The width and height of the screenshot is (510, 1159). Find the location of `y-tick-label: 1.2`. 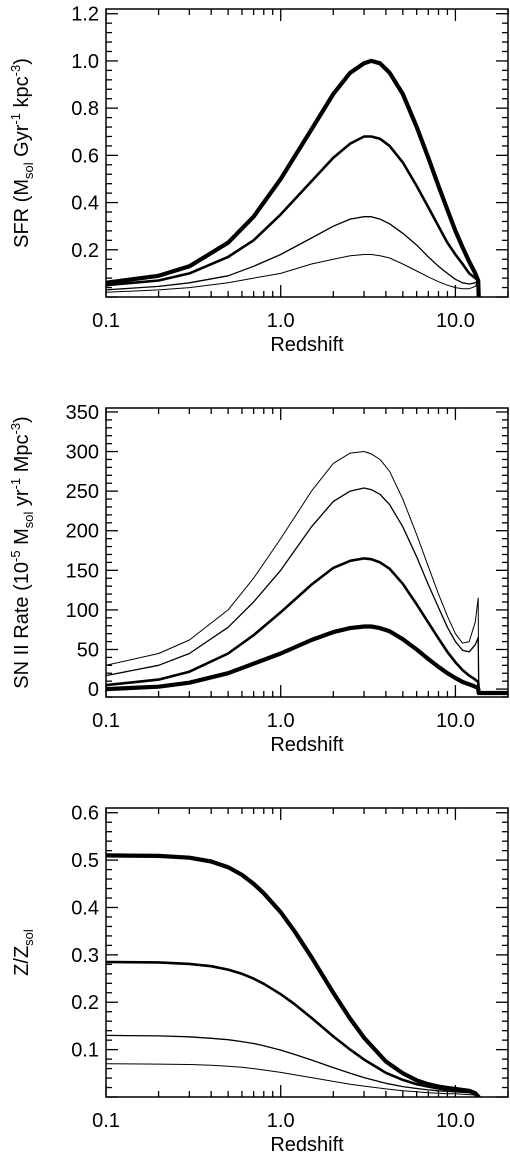

y-tick-label: 1.2 is located at coordinates (85, 15).